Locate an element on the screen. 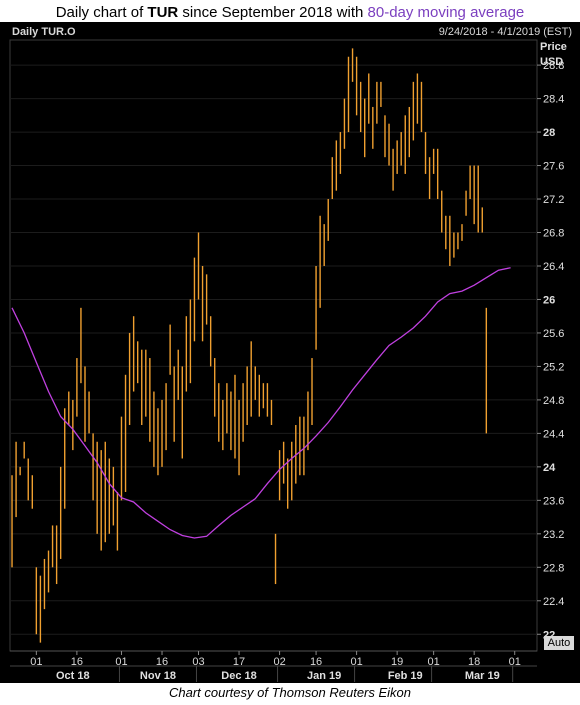 This screenshot has height=705, width=580. unit-label: USD is located at coordinates (552, 62).